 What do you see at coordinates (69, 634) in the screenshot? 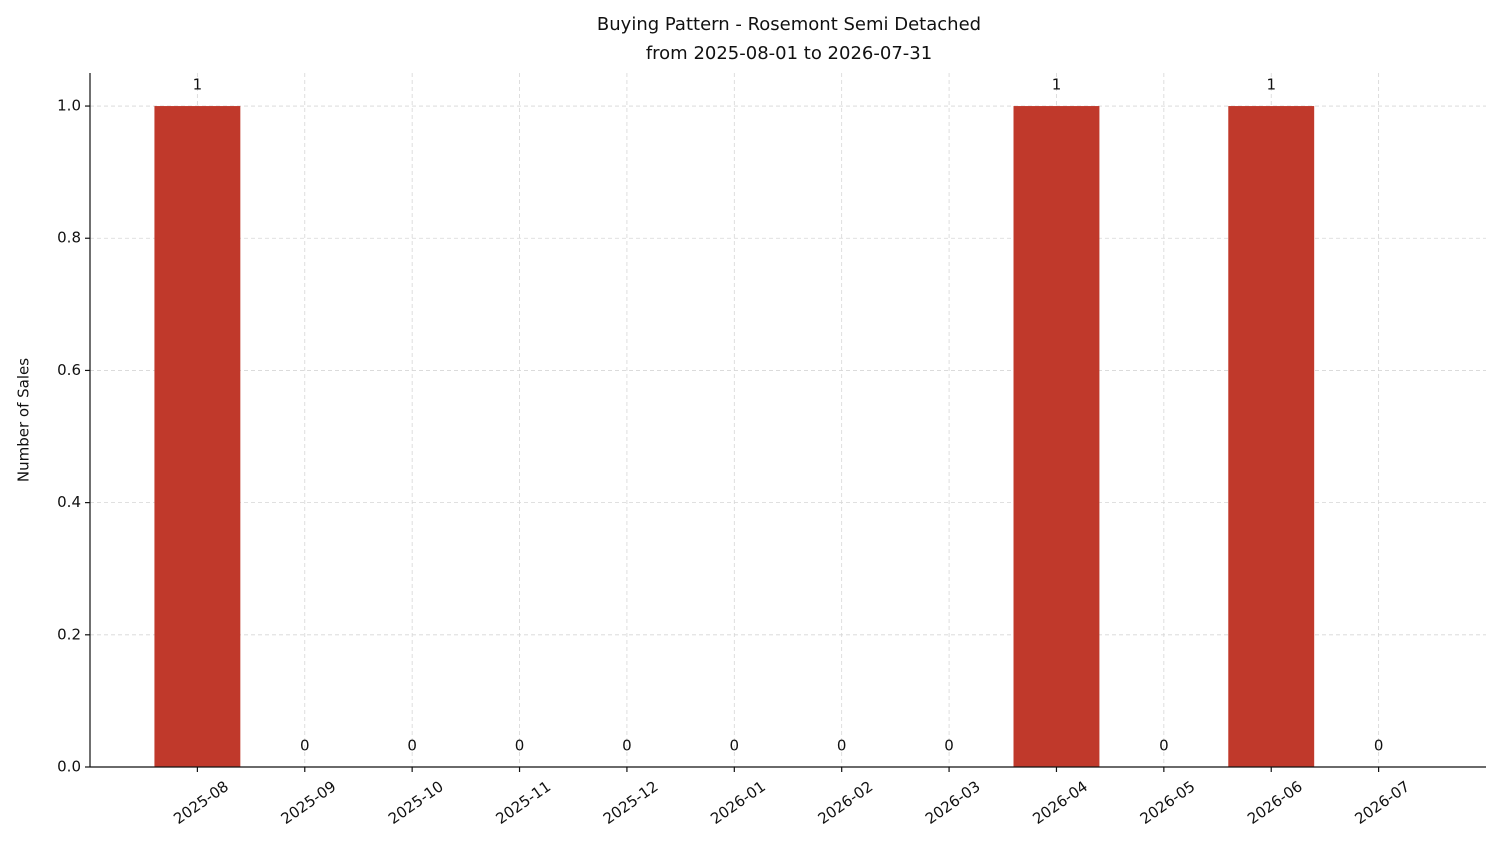
I see `y-tick-label: 0.2` at bounding box center [69, 634].